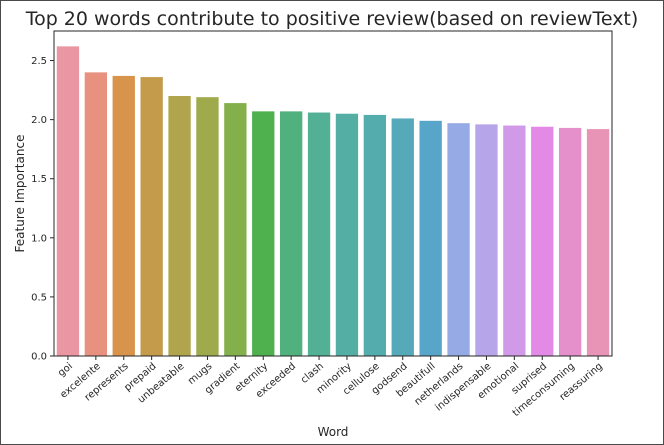  What do you see at coordinates (65, 370) in the screenshot?
I see `x-tick-label: goi` at bounding box center [65, 370].